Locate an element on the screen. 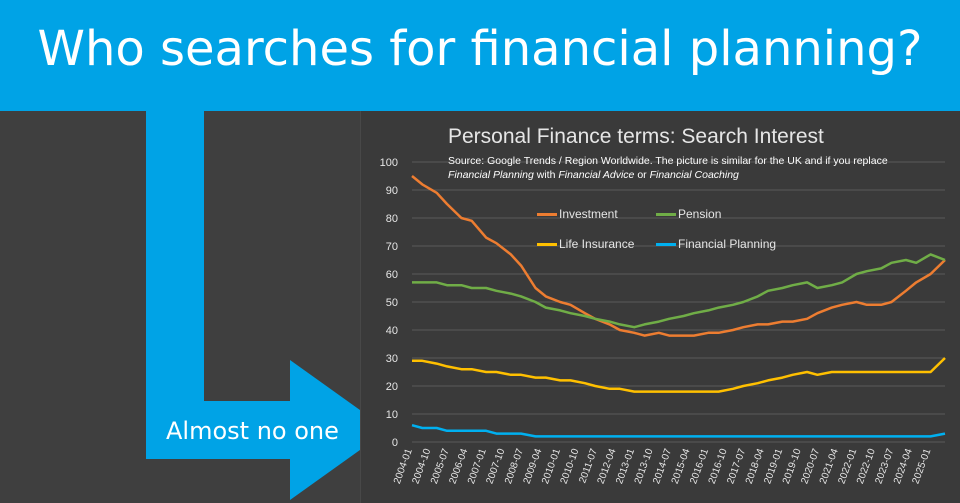 Image resolution: width=960 pixels, height=503 pixels. y-tick-label: 0 is located at coordinates (395, 443).